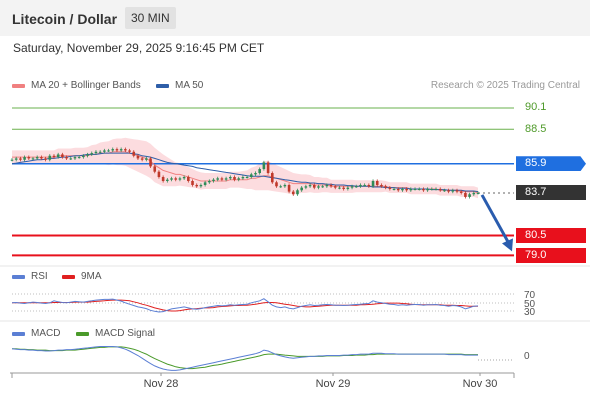 Image resolution: width=590 pixels, height=400 pixels. I want to click on macd-zero-label: 0, so click(527, 356).